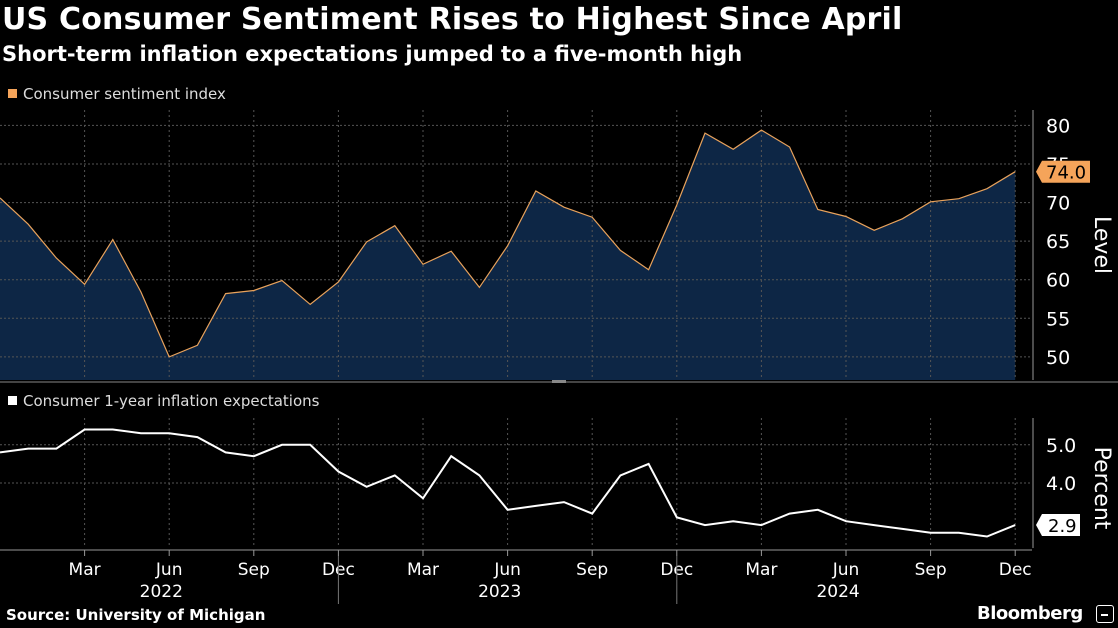 This screenshot has width=1118, height=628. Describe the element at coordinates (499, 592) in the screenshot. I see `x-tick-label-year: 2023` at that location.